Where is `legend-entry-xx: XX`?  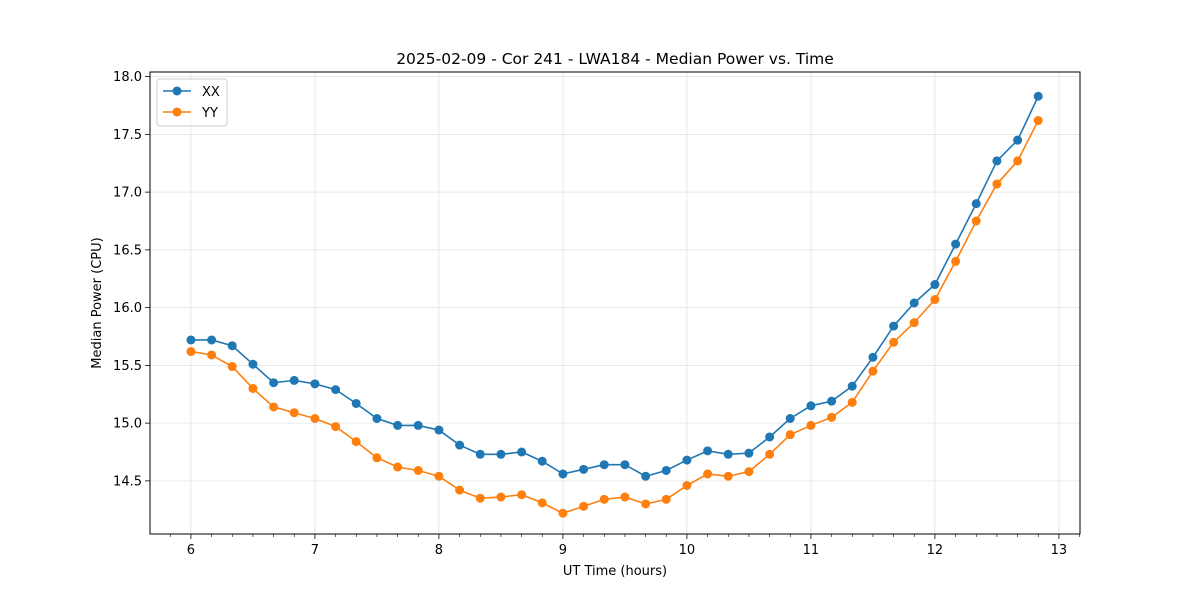
legend-entry-xx: XX is located at coordinates (191, 92).